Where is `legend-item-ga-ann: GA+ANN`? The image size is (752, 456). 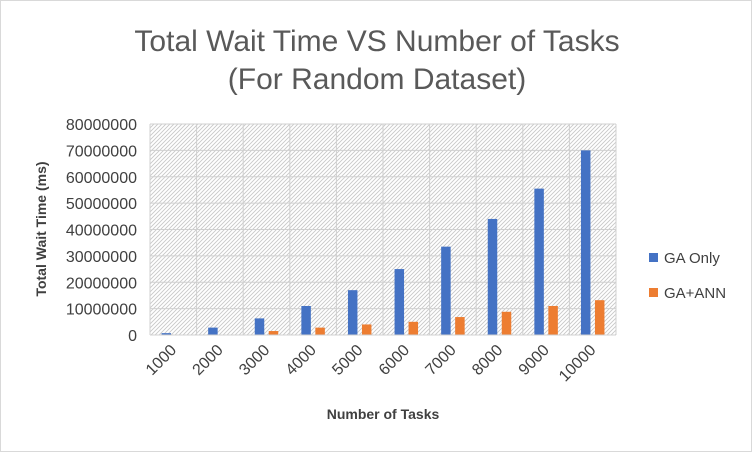
legend-item-ga-ann: GA+ANN is located at coordinates (687, 293).